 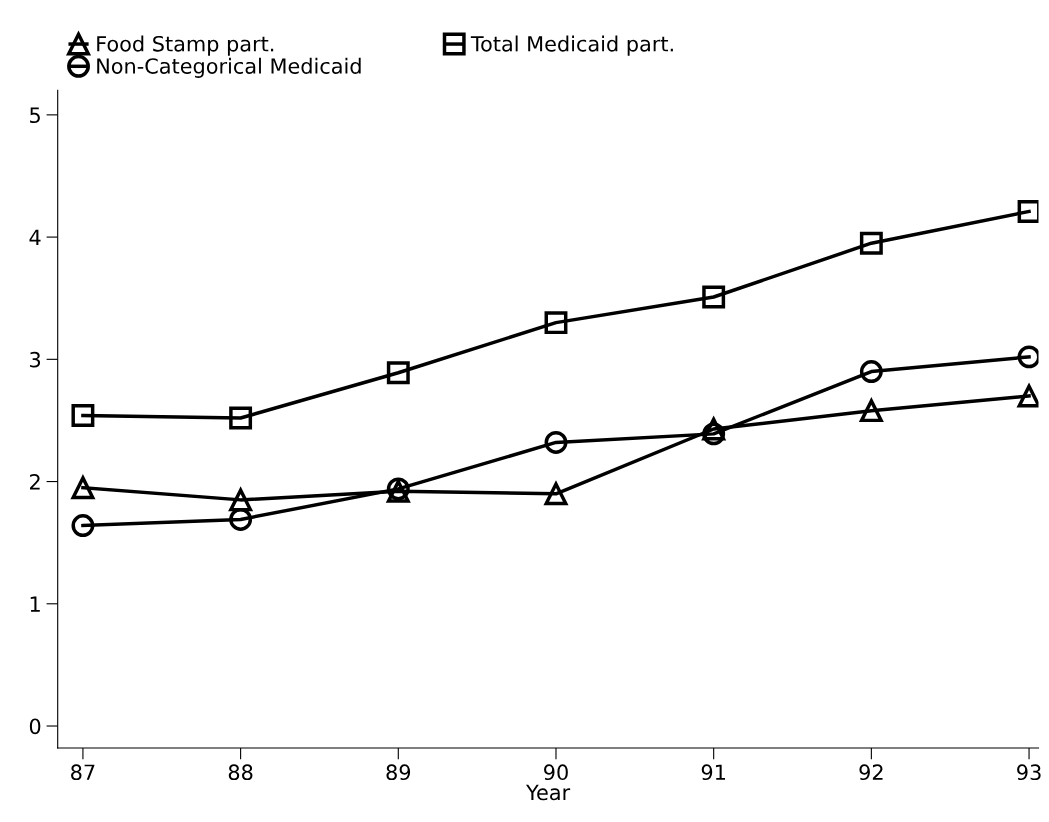 I want to click on legend-label: Total Medicaid part., so click(x=571, y=45).